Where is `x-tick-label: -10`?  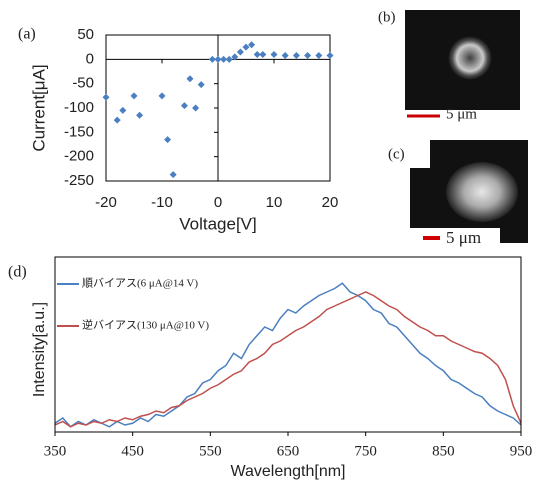
x-tick-label: -10 is located at coordinates (162, 202).